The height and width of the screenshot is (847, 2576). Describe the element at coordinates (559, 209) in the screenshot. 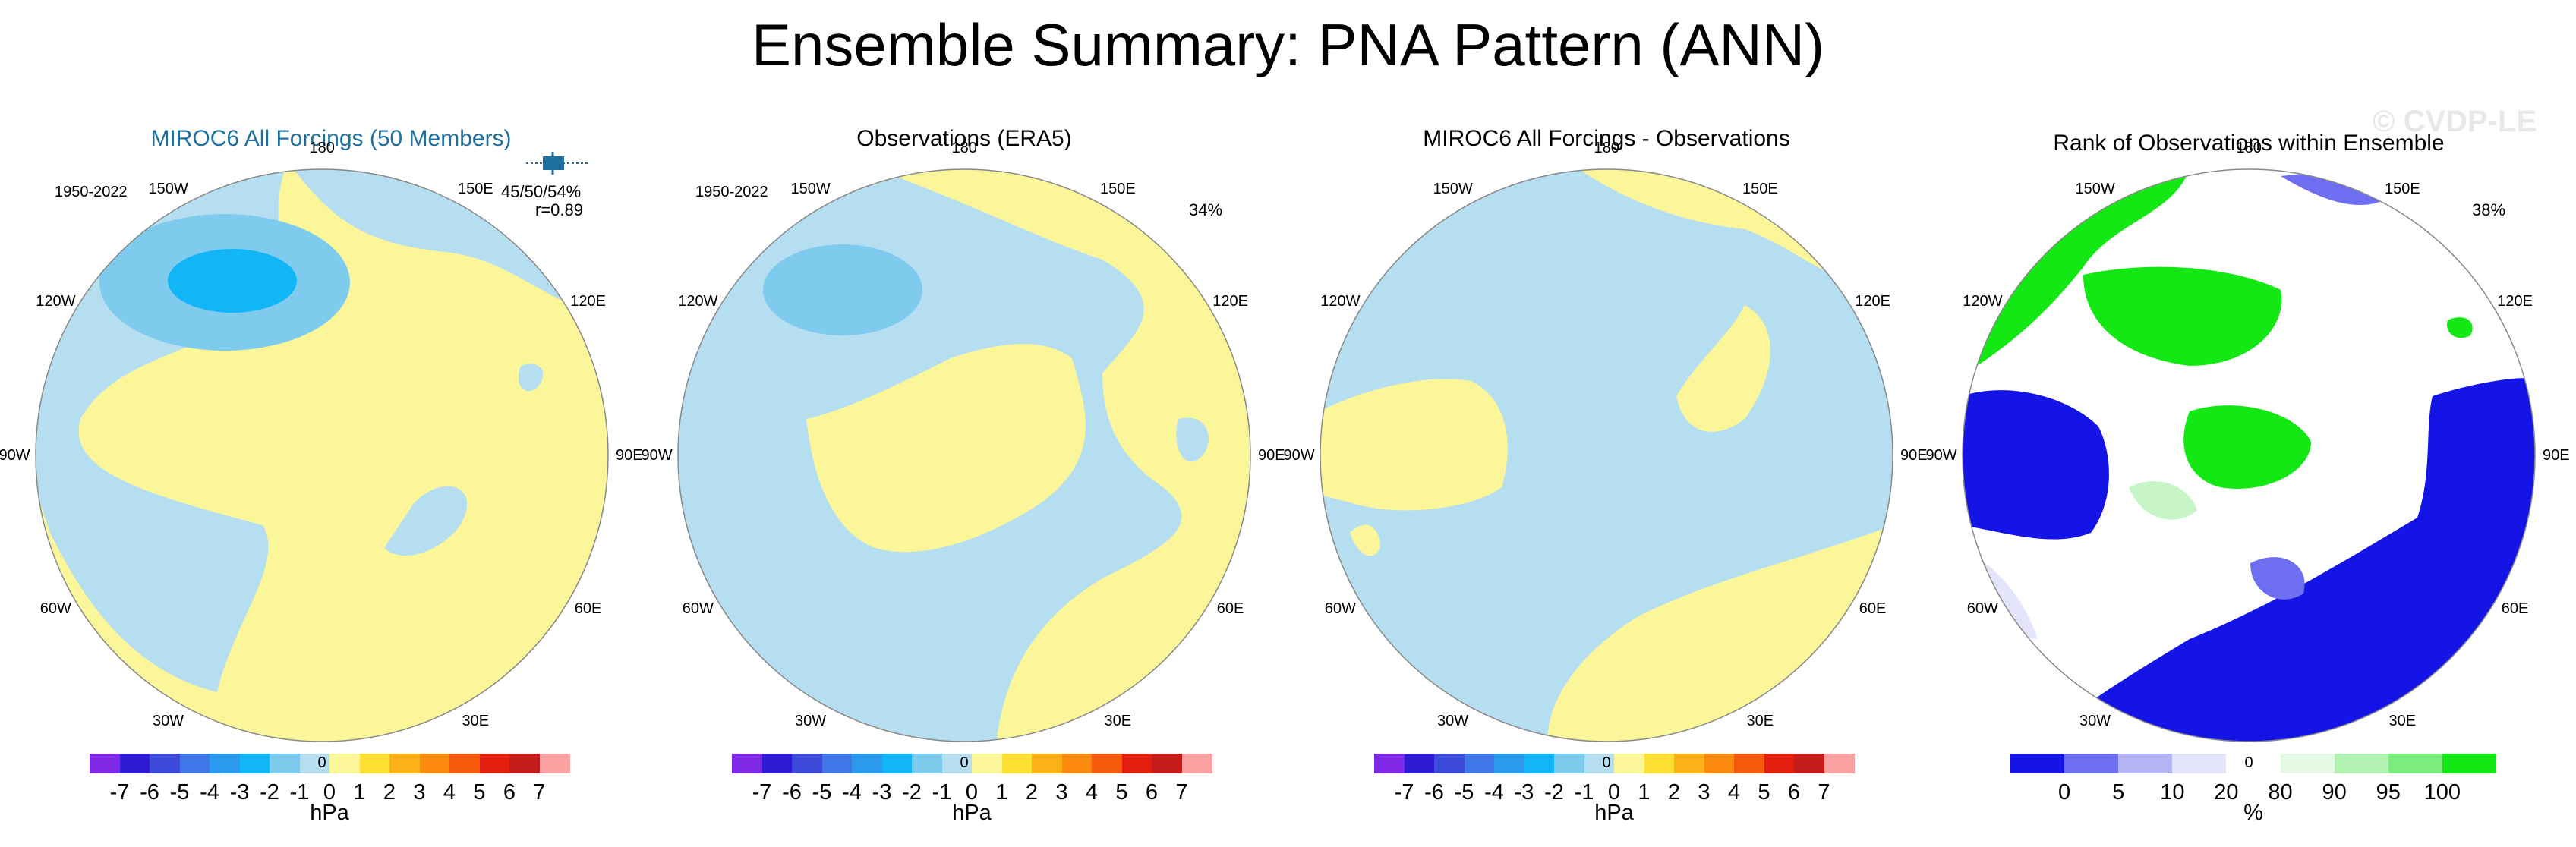

I see `stat-line-2: r=0.89` at that location.